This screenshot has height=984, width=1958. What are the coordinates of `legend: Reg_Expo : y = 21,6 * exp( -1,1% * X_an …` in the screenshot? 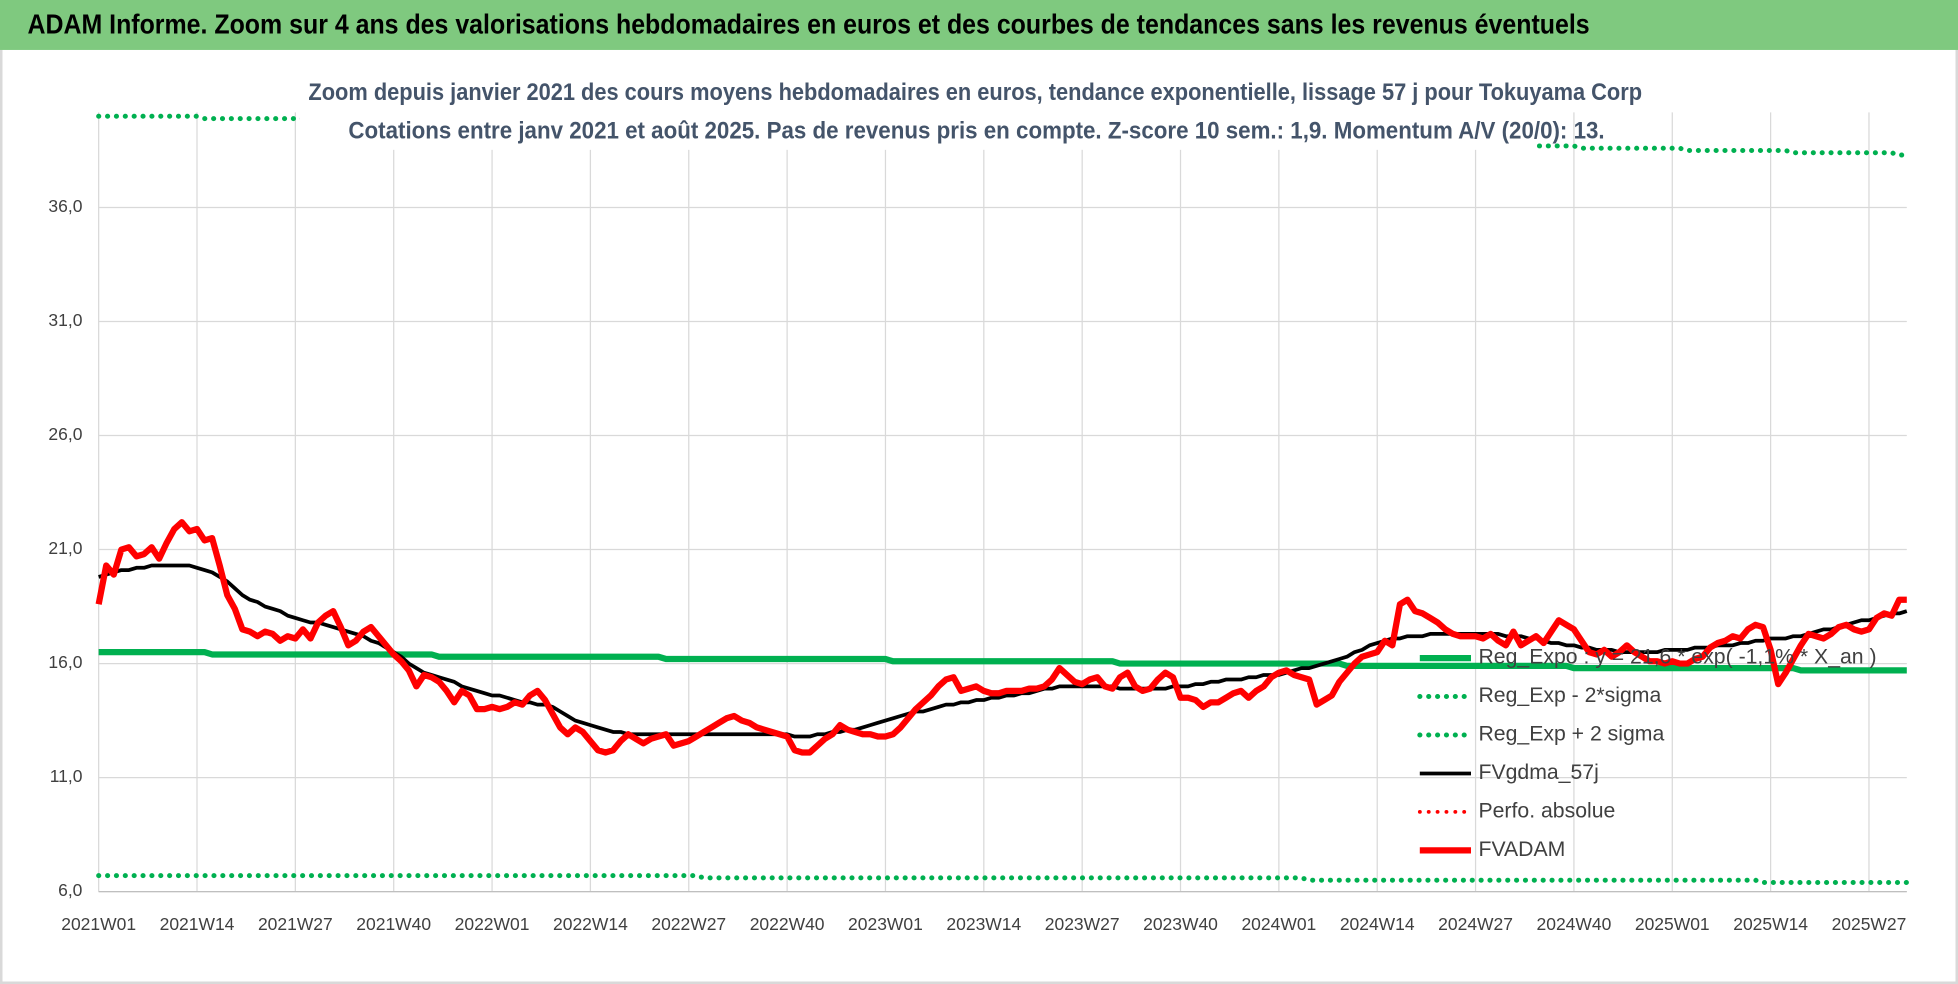 It's located at (1647, 753).